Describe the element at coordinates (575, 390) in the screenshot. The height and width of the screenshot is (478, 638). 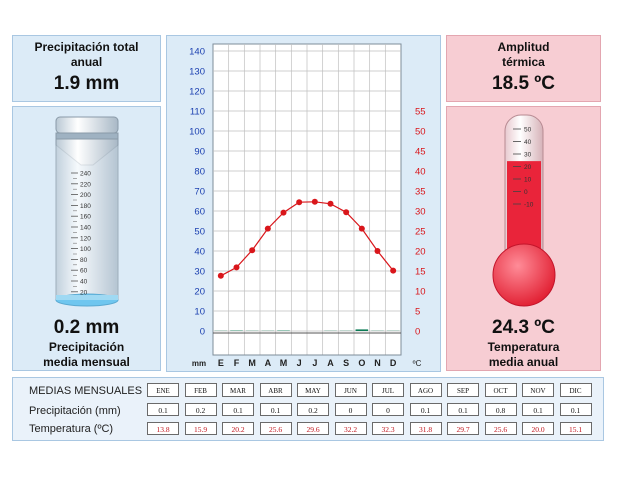
I see `month-header-cell: DIC` at that location.